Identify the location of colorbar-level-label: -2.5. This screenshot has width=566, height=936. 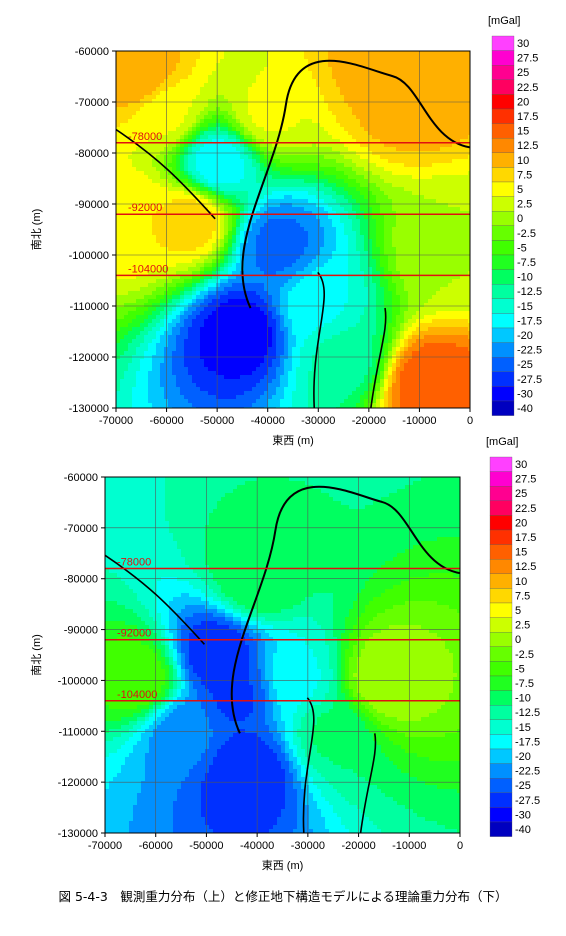
(526, 234).